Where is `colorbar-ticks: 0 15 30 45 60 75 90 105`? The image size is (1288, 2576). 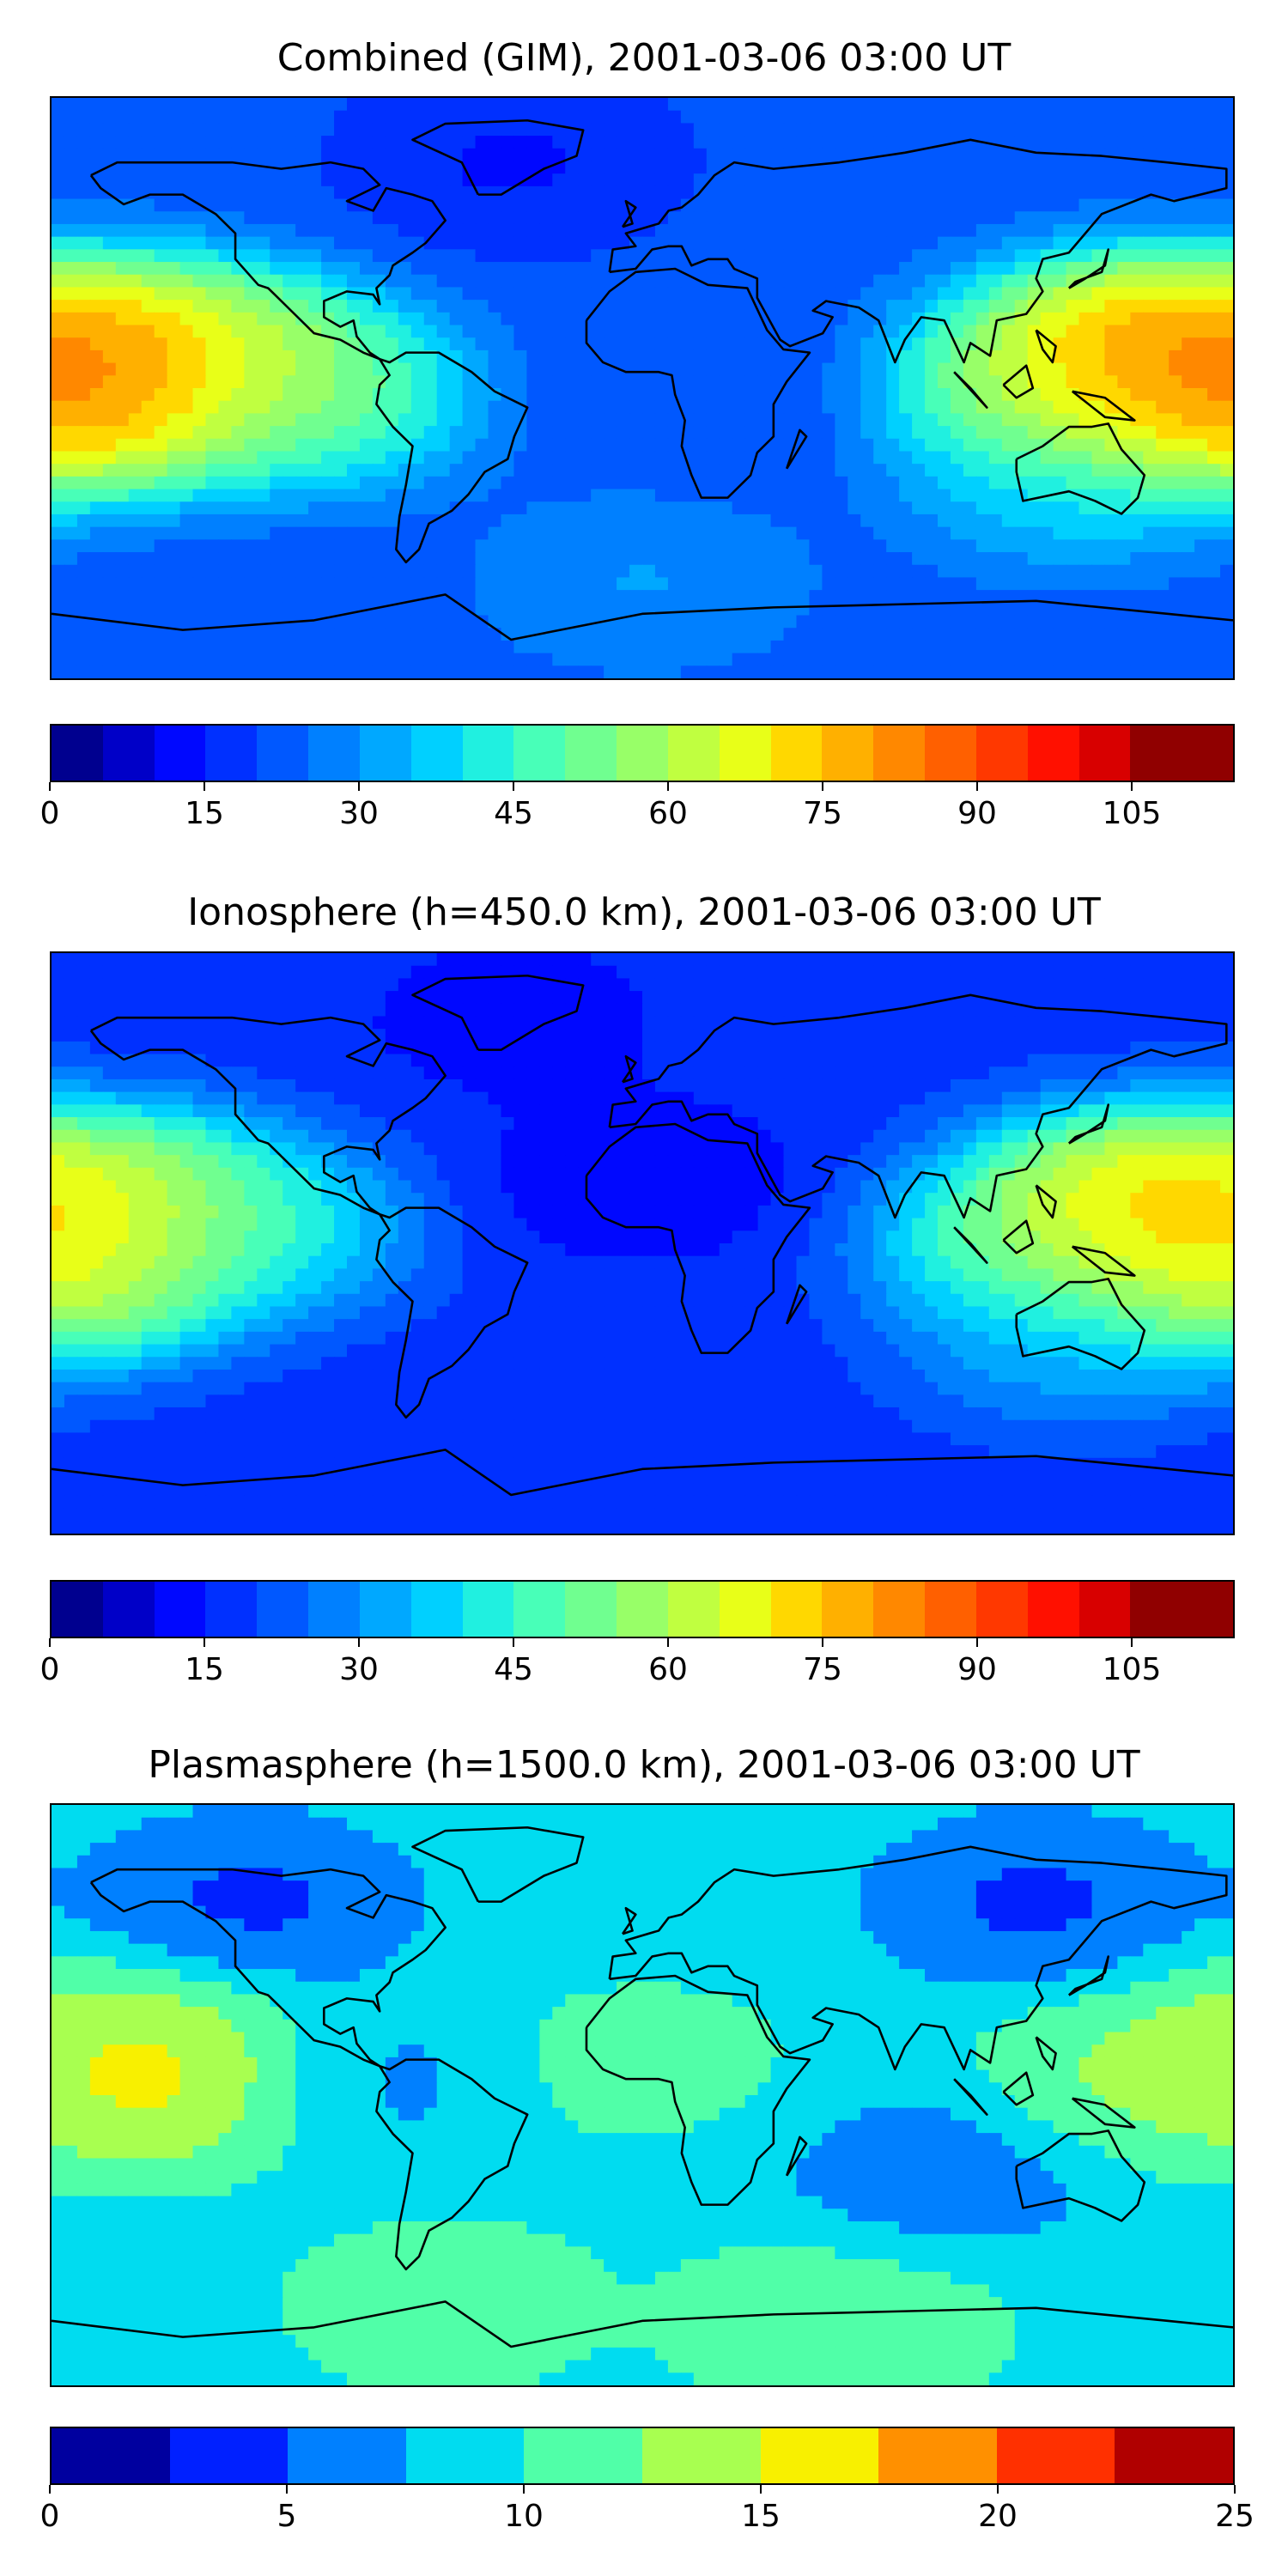 colorbar-ticks: 0 15 30 45 60 75 90 105 is located at coordinates (638, 1664).